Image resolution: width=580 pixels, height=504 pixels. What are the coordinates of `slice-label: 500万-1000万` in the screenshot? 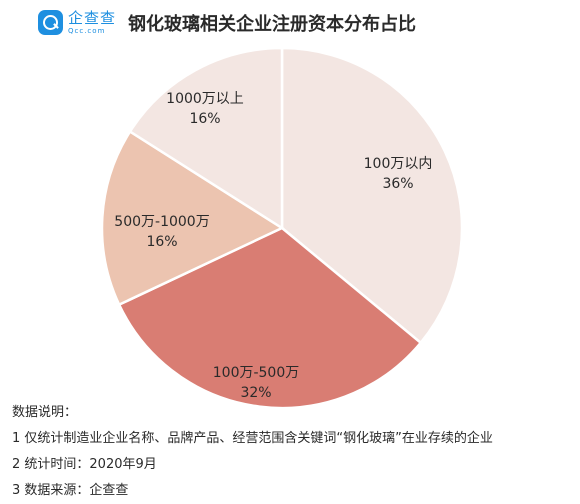 It's located at (161, 222).